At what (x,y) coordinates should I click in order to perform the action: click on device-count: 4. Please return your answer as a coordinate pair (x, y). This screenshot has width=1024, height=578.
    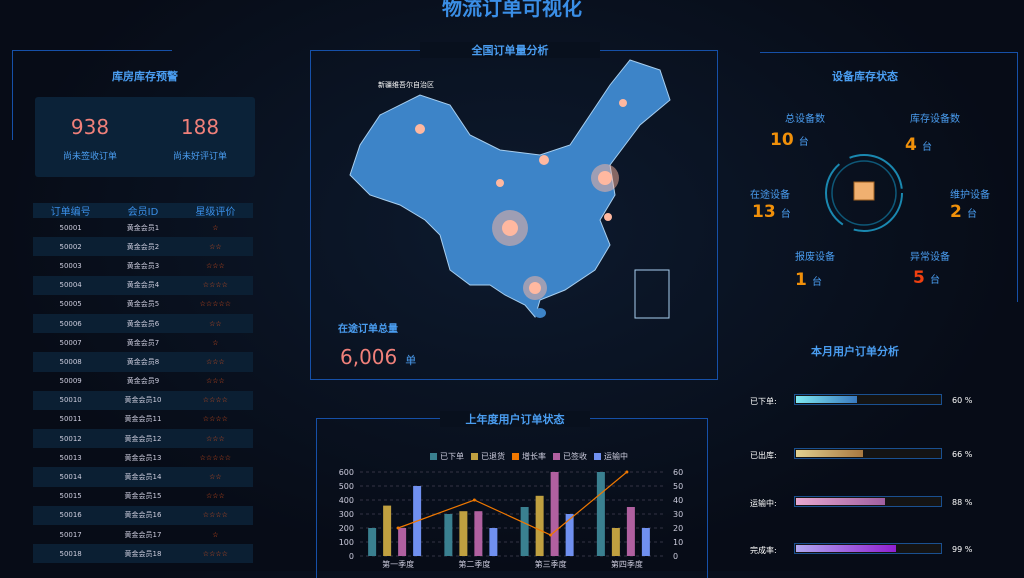
    Looking at the image, I should click on (911, 145).